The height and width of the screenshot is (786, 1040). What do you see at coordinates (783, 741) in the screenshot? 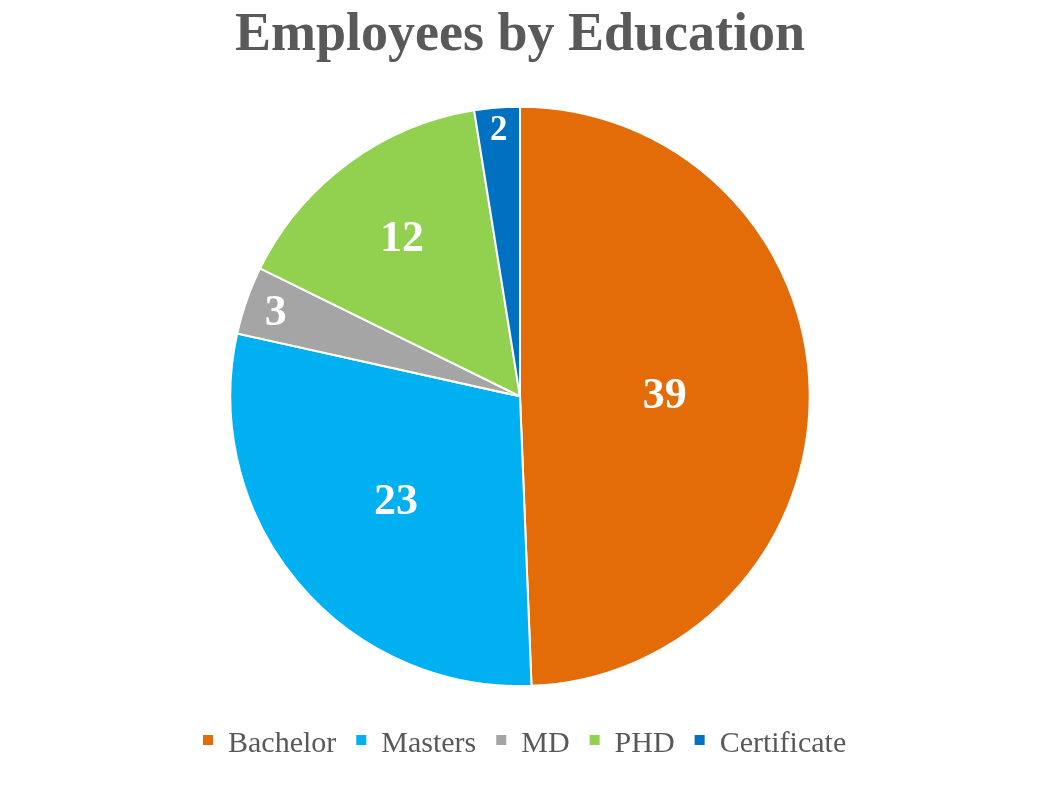
I see `legend-label: Certificate` at bounding box center [783, 741].